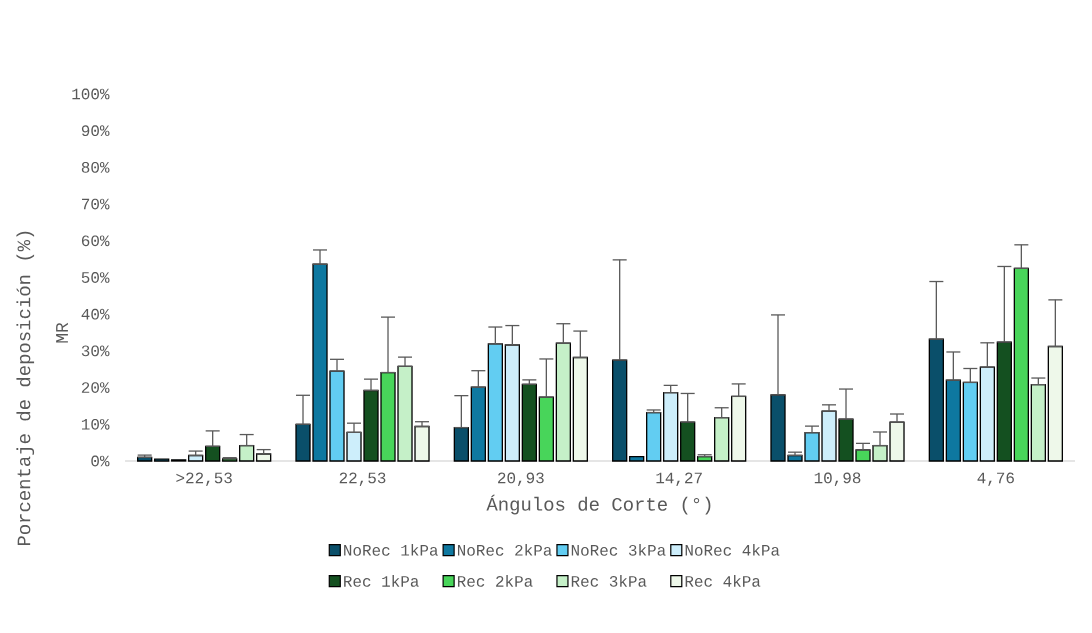 This screenshot has width=1092, height=633. What do you see at coordinates (362, 479) in the screenshot?
I see `x-tick-label: 22,53` at bounding box center [362, 479].